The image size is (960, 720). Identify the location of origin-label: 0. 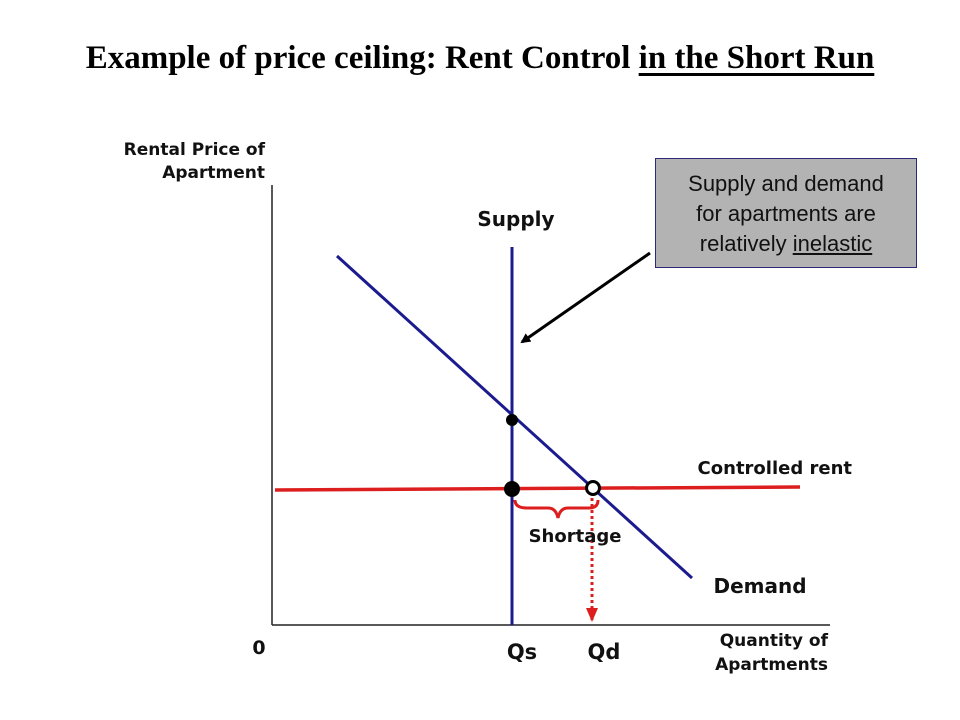
(258, 648).